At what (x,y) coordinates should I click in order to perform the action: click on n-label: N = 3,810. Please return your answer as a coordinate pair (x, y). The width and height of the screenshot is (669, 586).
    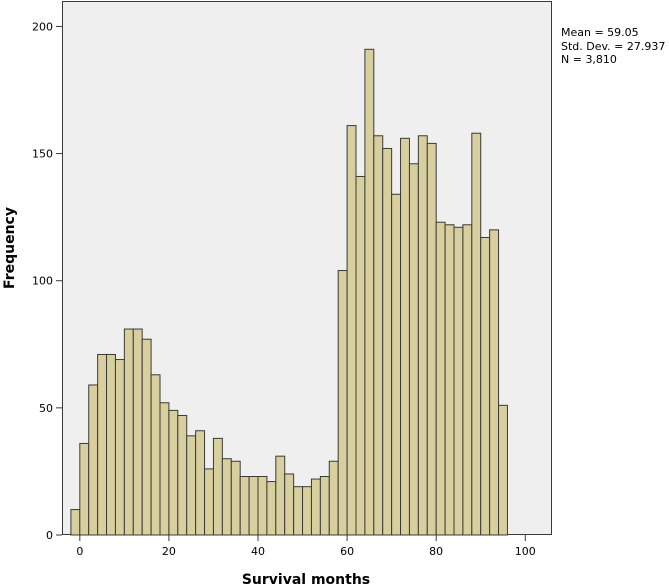
    Looking at the image, I should click on (589, 59).